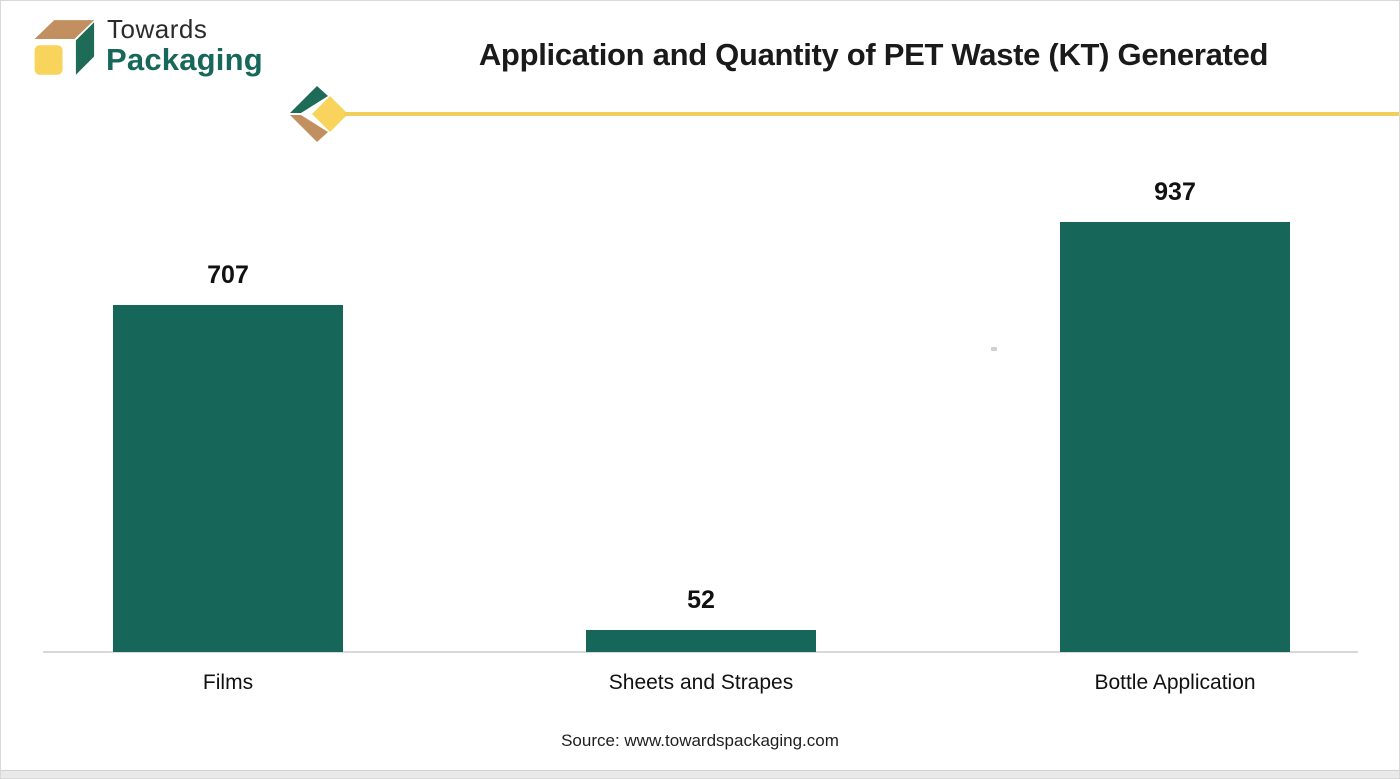  What do you see at coordinates (309, 128) in the screenshot?
I see `chevron-tan-face` at bounding box center [309, 128].